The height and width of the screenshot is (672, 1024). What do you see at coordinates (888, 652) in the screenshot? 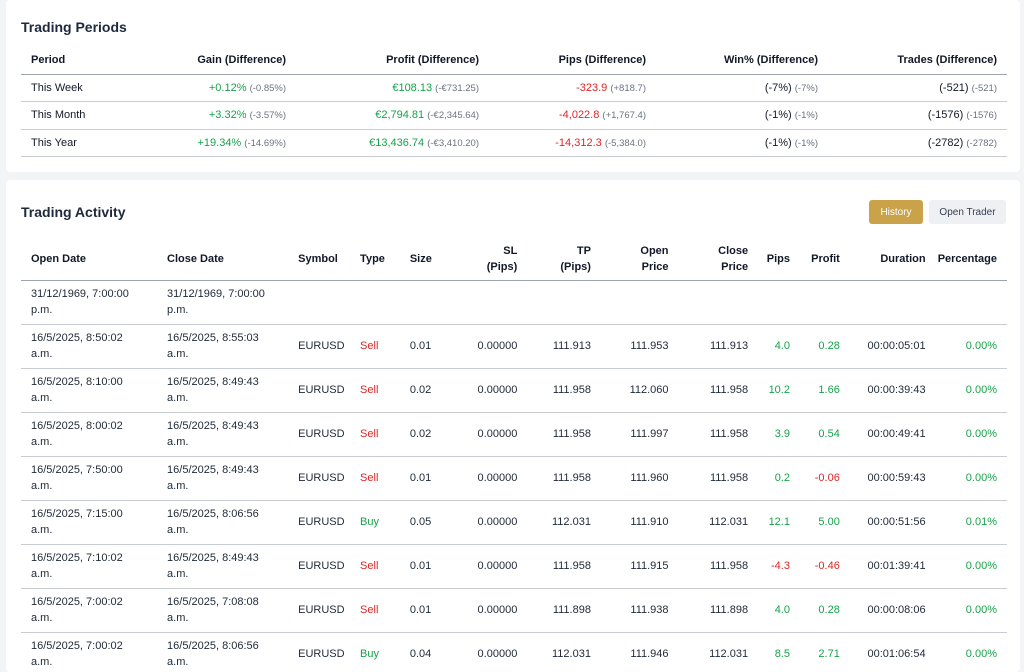
I see `duration-cell: 00:01:06:54` at bounding box center [888, 652].